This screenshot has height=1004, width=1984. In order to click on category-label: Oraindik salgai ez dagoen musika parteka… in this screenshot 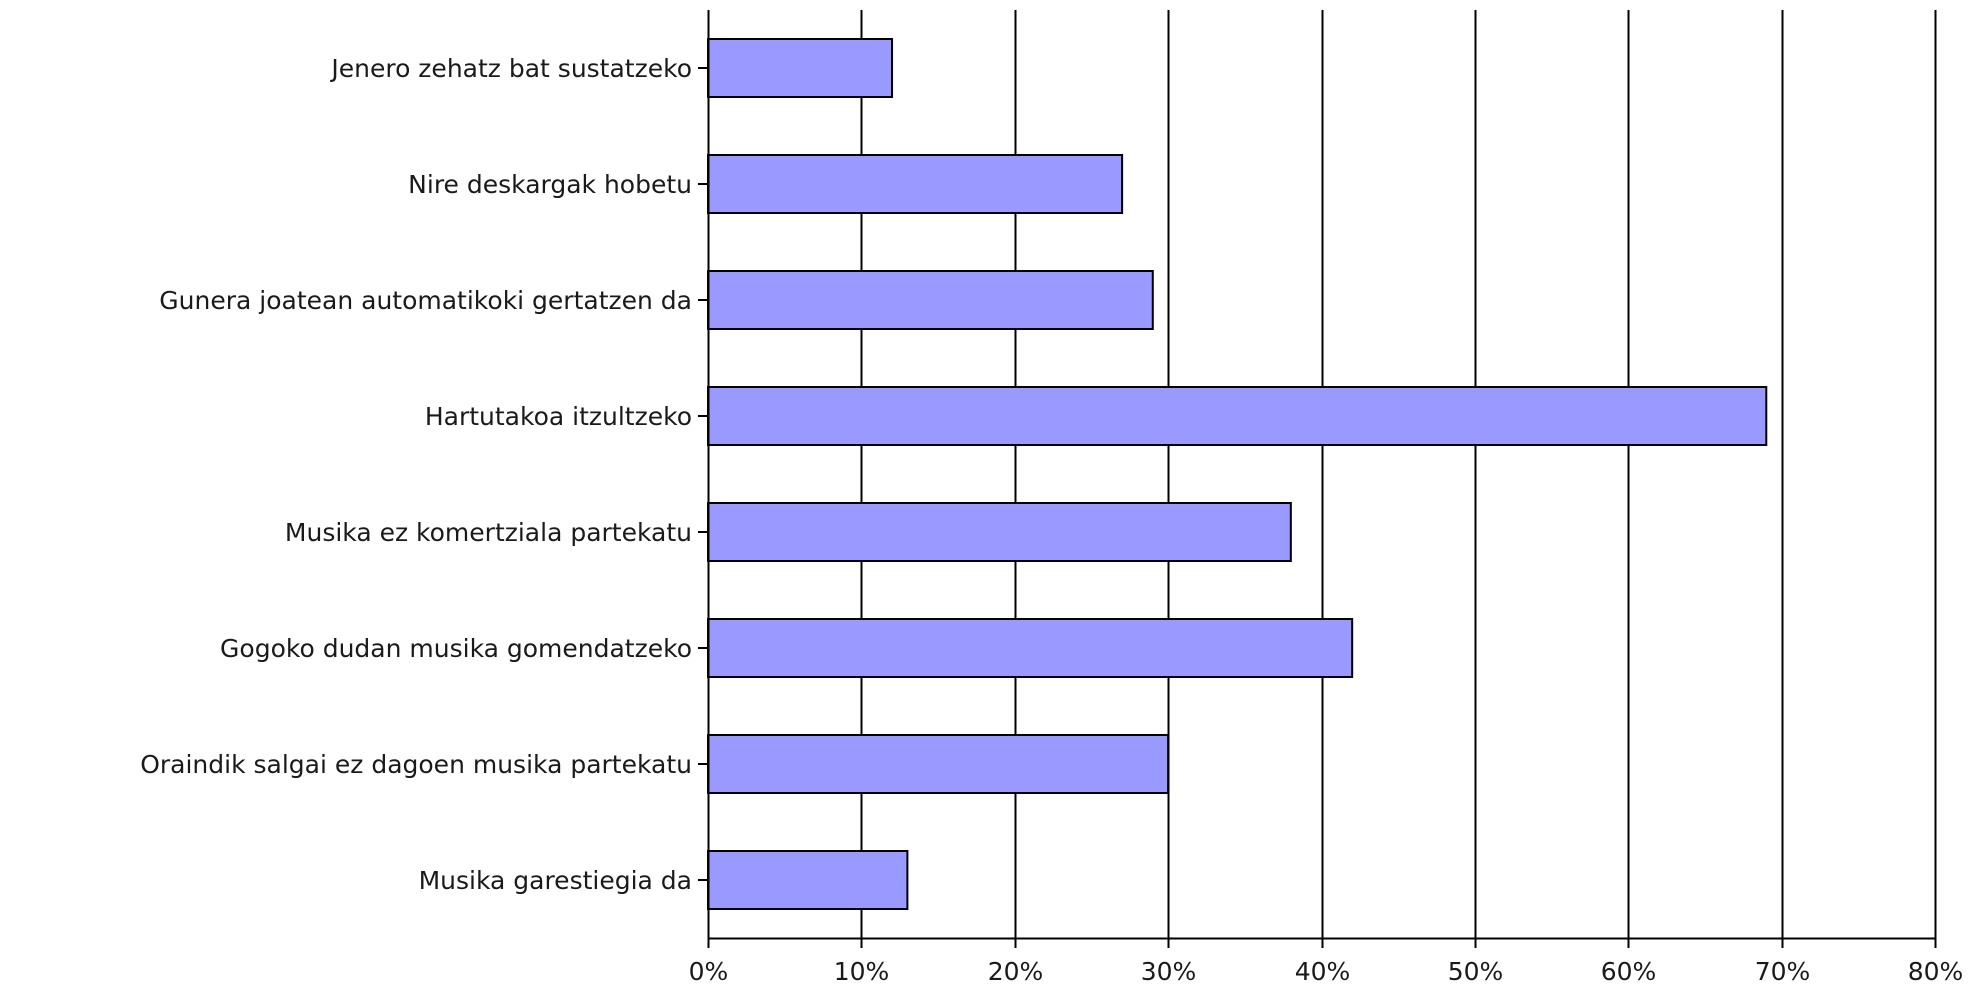, I will do `click(416, 764)`.